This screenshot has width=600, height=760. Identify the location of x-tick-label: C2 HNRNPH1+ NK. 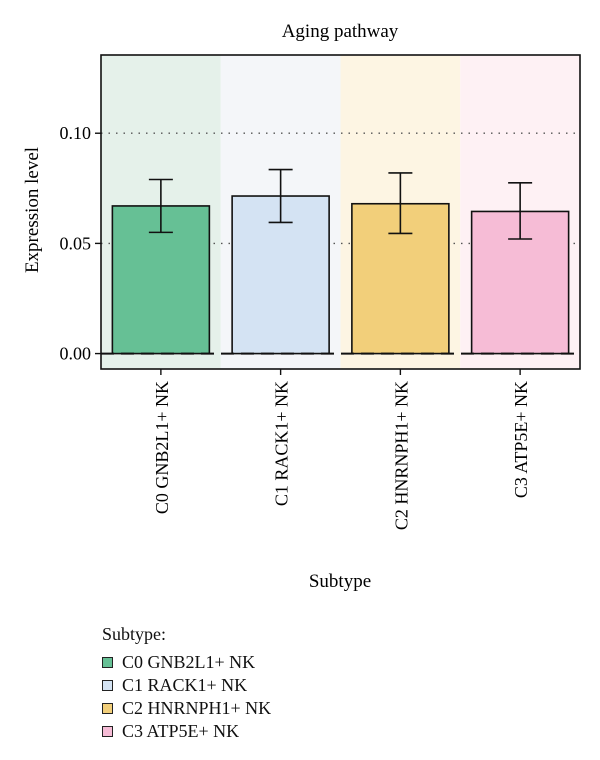
(401, 455).